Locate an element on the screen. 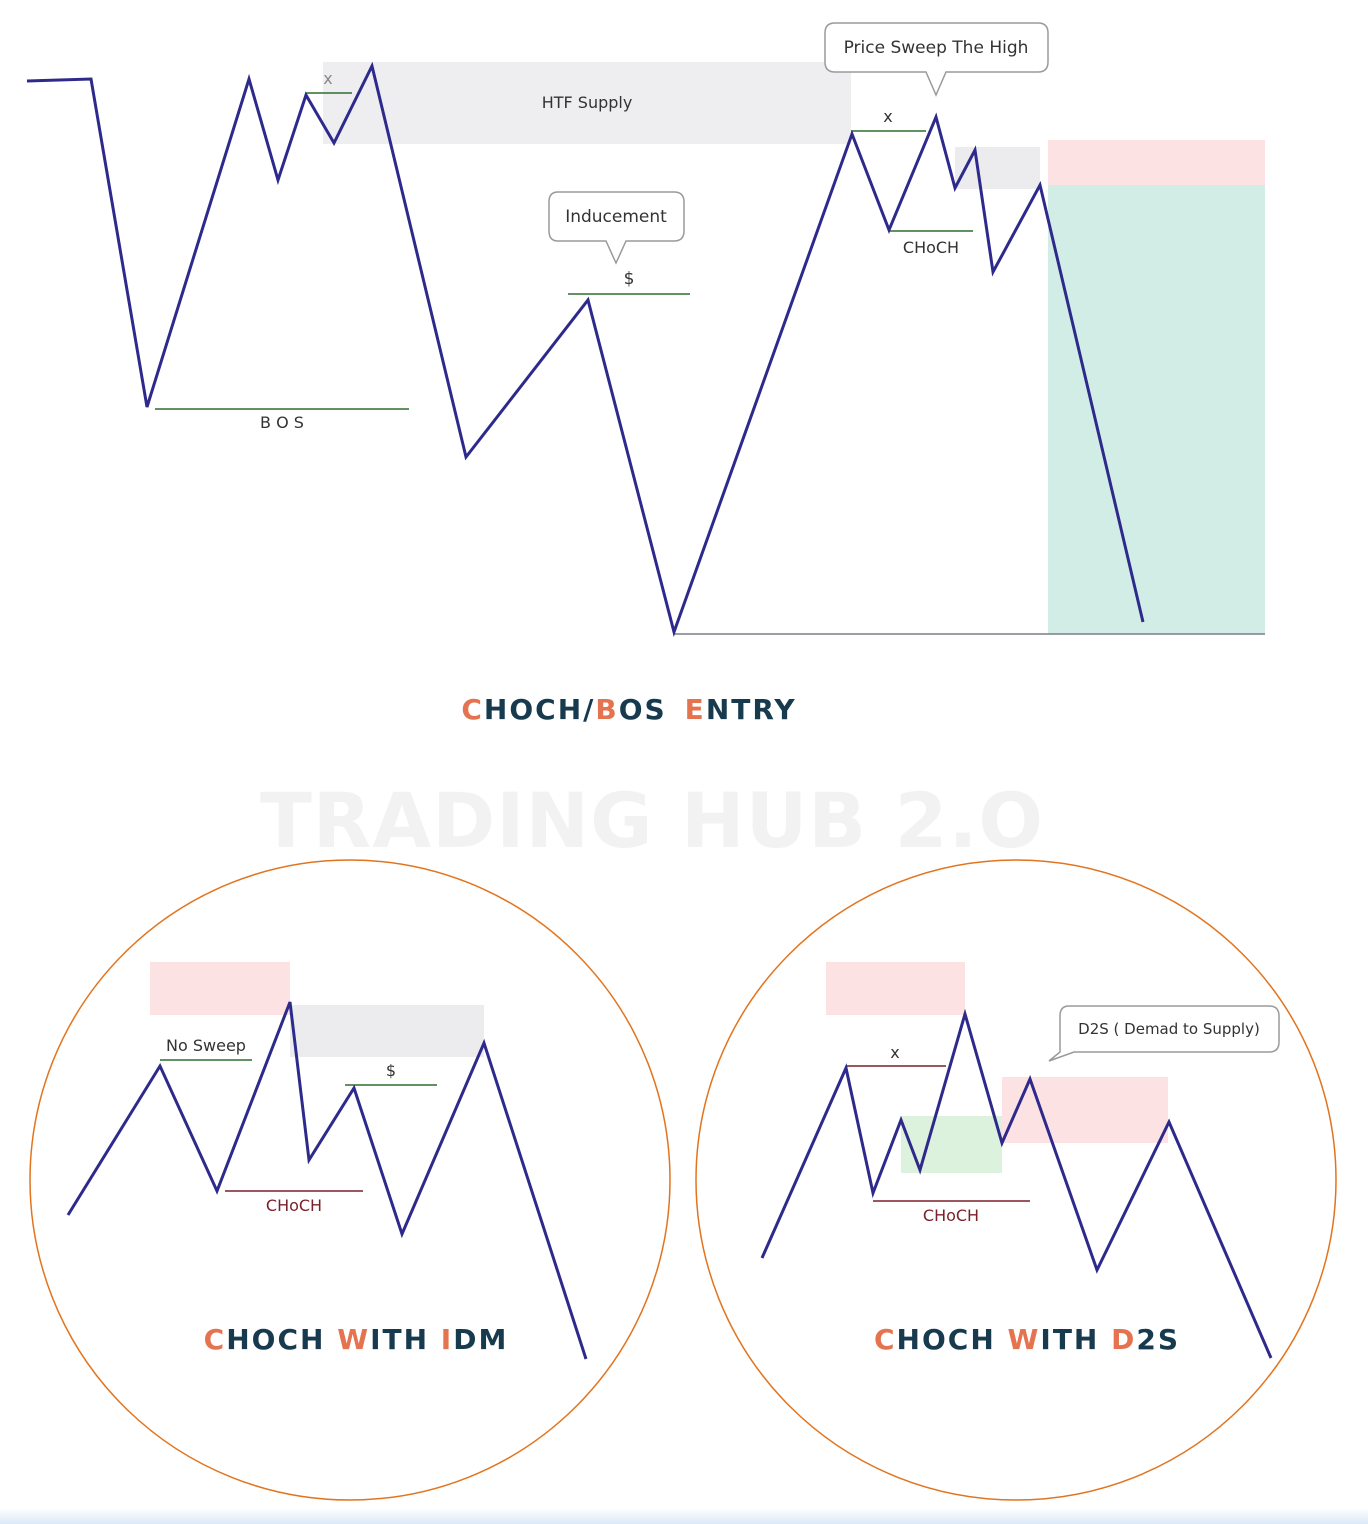  left-stop-zone is located at coordinates (220, 988).